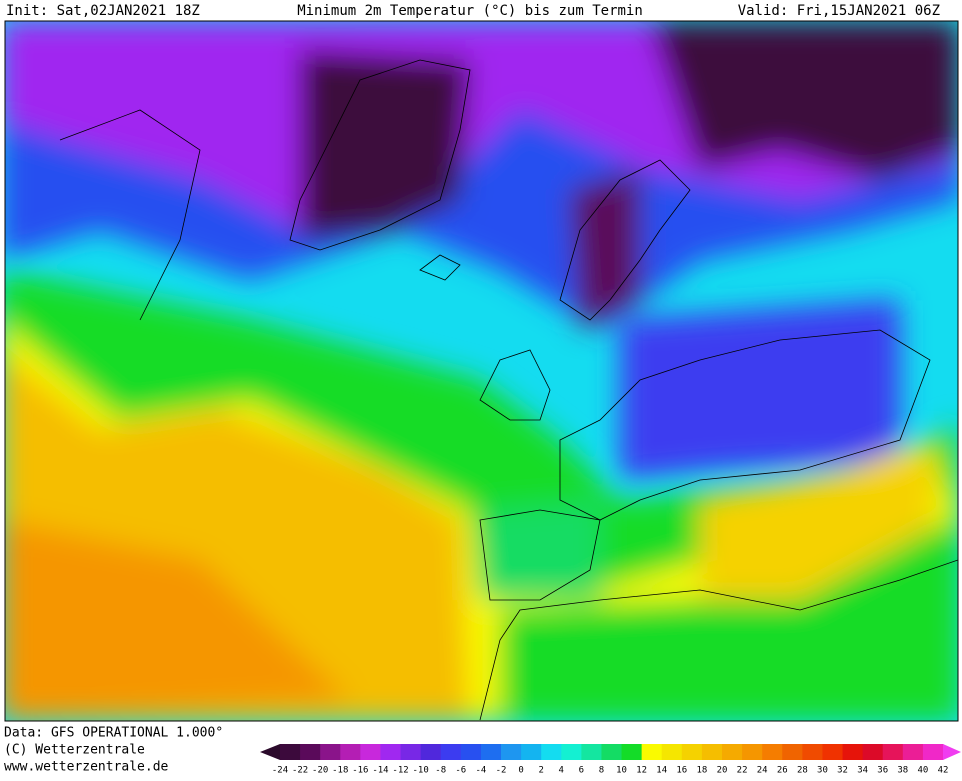 The height and width of the screenshot is (781, 962). I want to click on scale-label: 2, so click(540, 771).